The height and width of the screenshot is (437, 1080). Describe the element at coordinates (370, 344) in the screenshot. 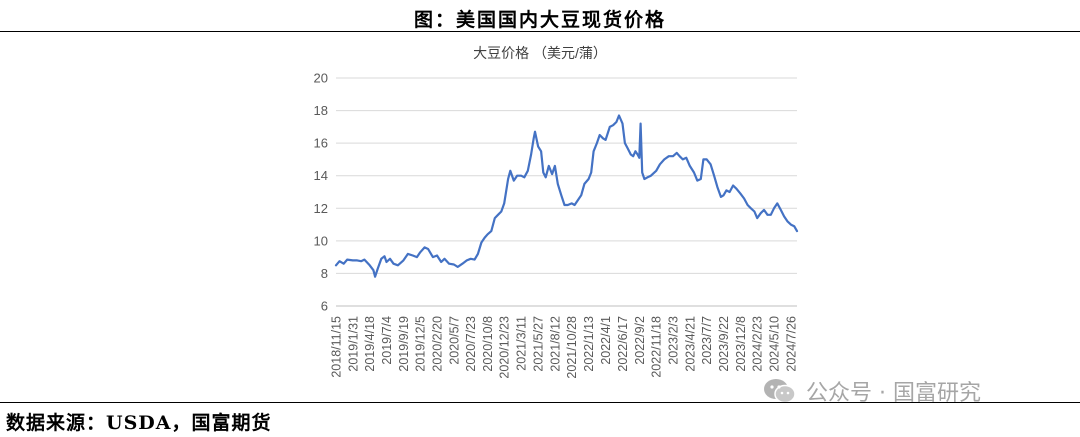

I see `x-tick-label: 2019/4/18` at that location.